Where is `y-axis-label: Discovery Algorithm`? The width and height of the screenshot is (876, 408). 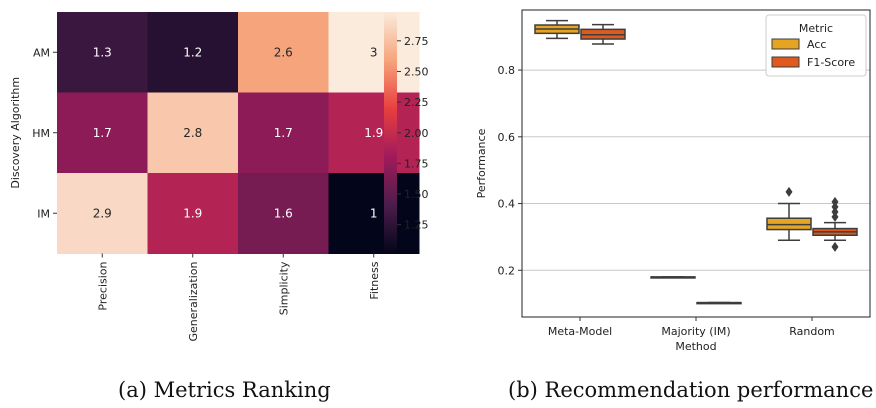 y-axis-label: Discovery Algorithm is located at coordinates (15, 133).